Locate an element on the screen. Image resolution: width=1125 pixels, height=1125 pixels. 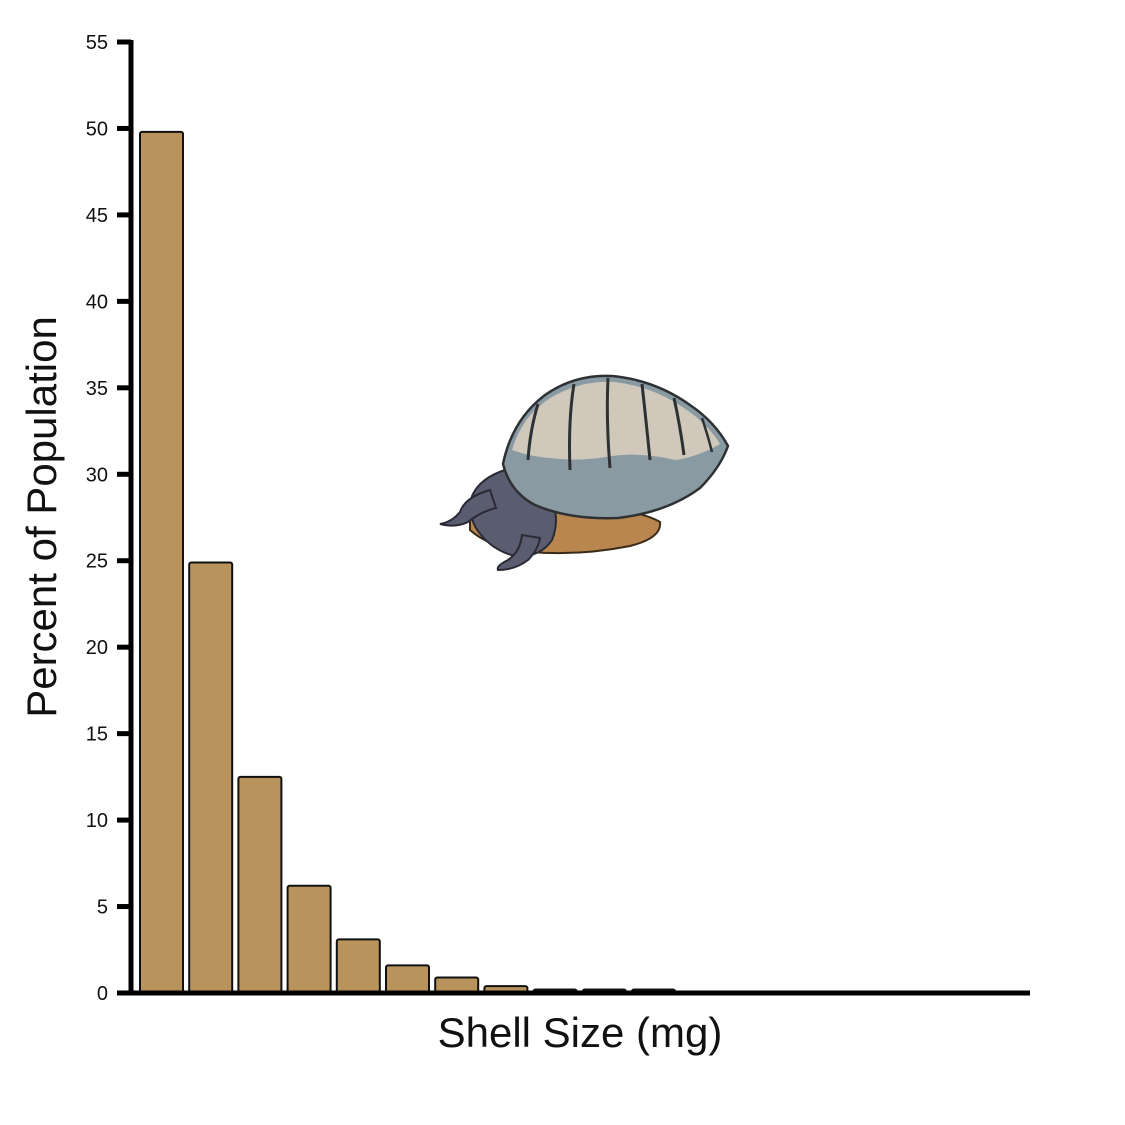
y-tick-label: 0 is located at coordinates (102, 994).